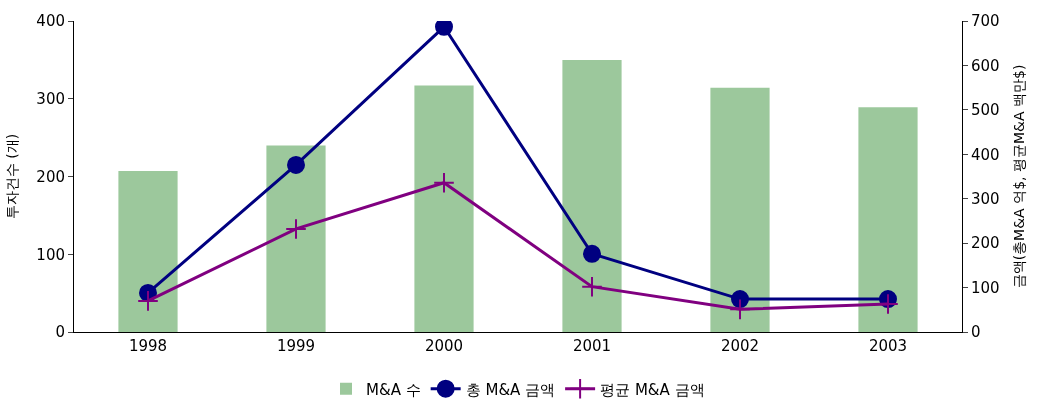  What do you see at coordinates (985, 110) in the screenshot?
I see `y2-tick-label: 500` at bounding box center [985, 110].